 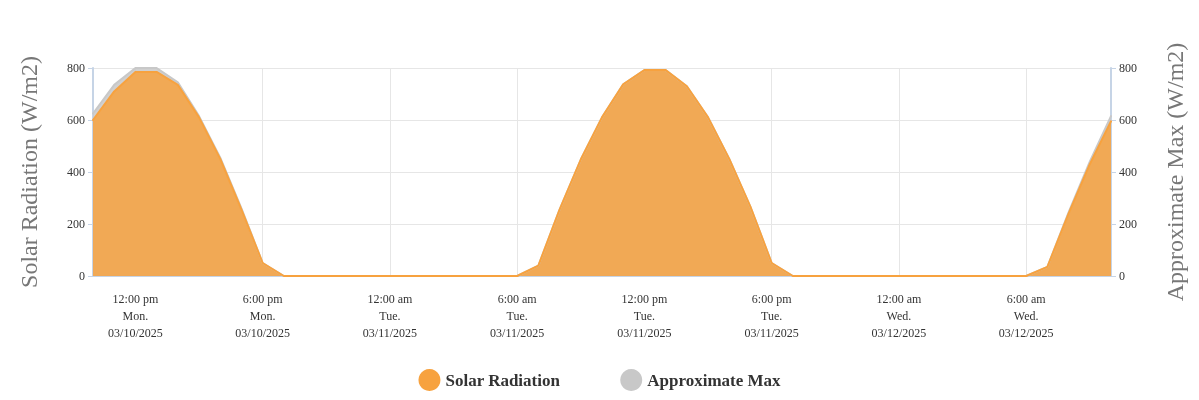 What do you see at coordinates (390, 315) in the screenshot?
I see `x-tick-label: 12:00 am Tue. 03/11/2025` at bounding box center [390, 315].